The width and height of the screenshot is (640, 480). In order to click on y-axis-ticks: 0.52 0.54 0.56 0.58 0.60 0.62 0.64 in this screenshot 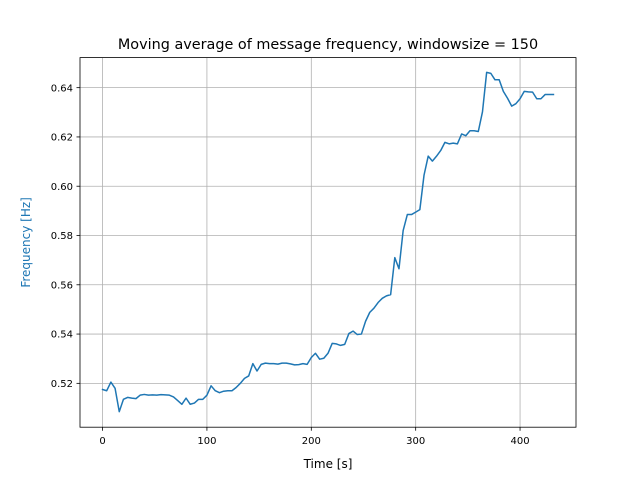, I will do `click(65, 236)`.